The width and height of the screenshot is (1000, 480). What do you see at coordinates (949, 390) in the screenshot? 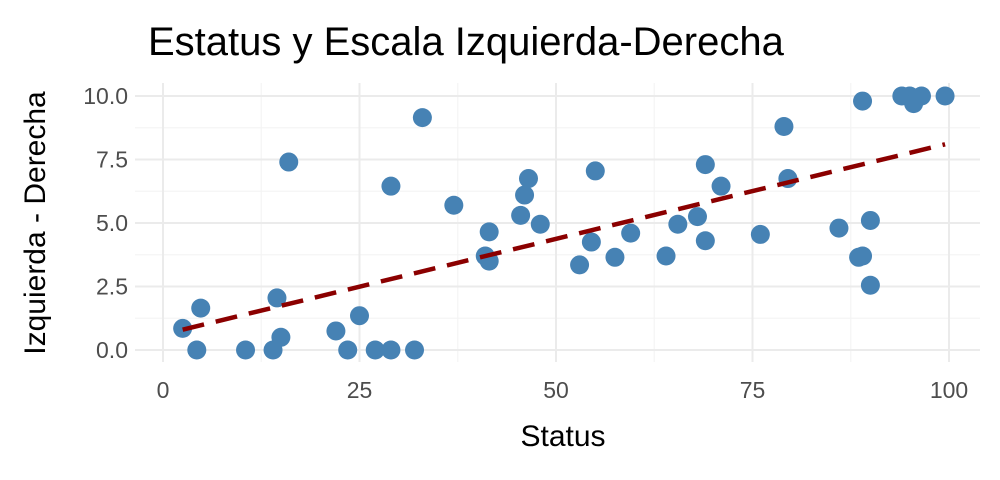
I see `x-tick-label: 100` at bounding box center [949, 390].